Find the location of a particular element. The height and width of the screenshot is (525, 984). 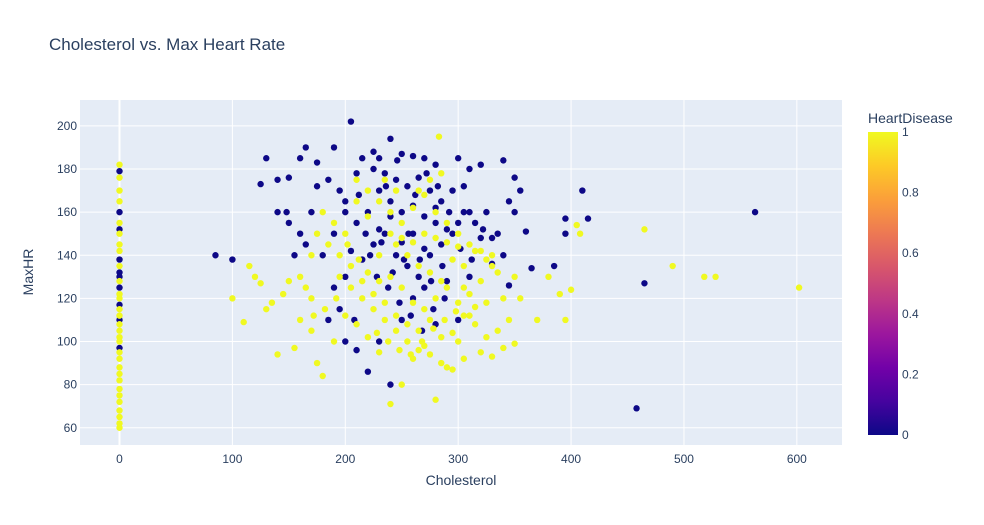

y-tick-label: 200 is located at coordinates (67, 126).